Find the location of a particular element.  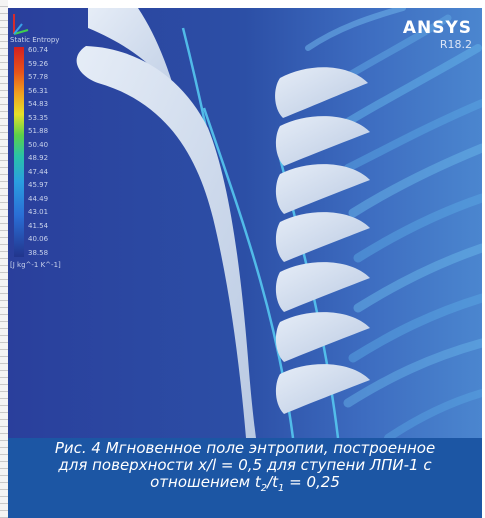

legend-tick-label: 40.06 is located at coordinates (38, 239).